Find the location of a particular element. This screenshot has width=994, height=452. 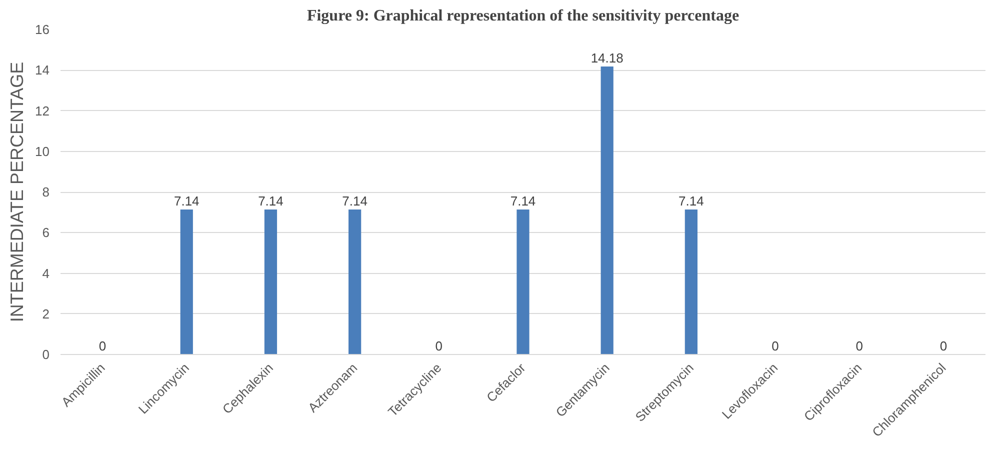

y-tick-label: 10 is located at coordinates (42, 151).